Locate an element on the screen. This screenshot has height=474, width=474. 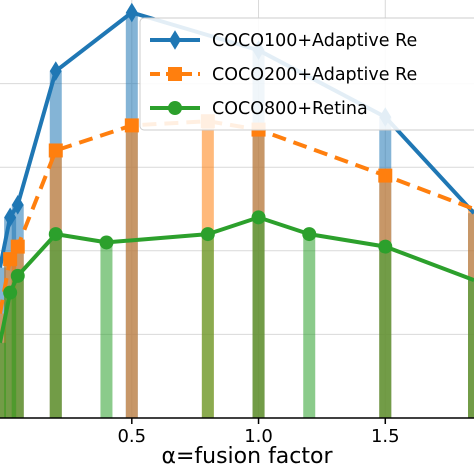
x-tick-label-0: 0.5 is located at coordinates (131, 436).